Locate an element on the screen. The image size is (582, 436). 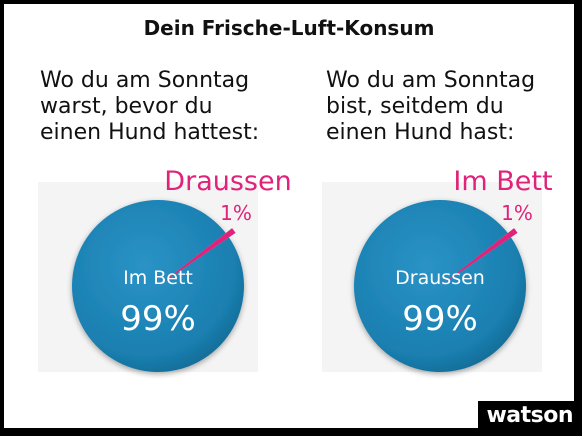
page-title: Dein Frische-Luft-Konsum is located at coordinates (289, 28).